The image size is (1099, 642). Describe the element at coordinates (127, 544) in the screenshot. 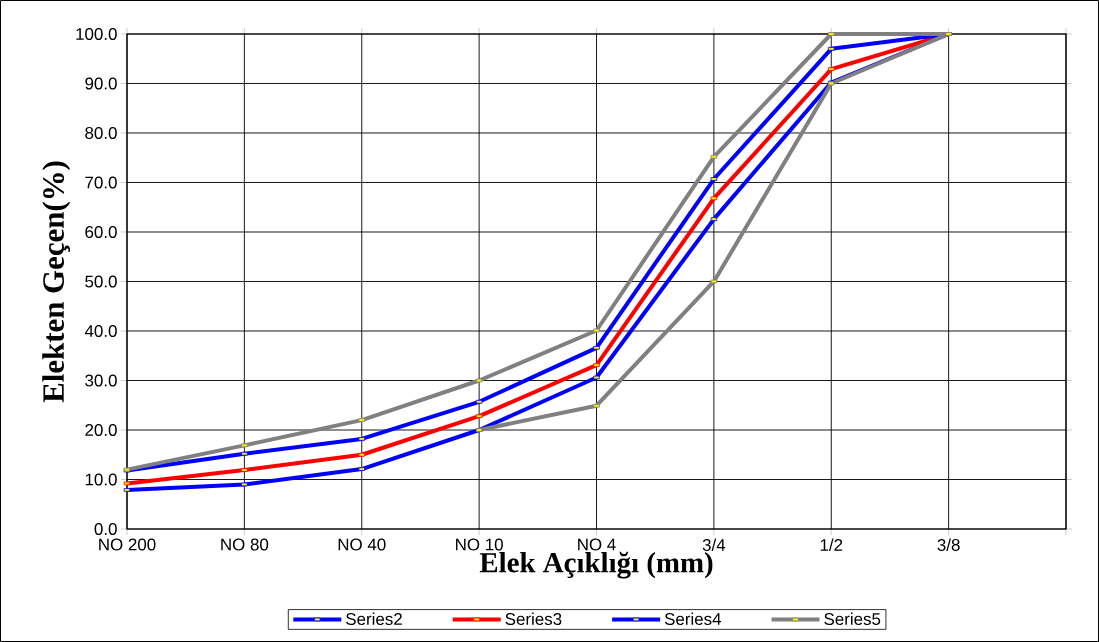

I see `x-tick-label: NO 200` at that location.